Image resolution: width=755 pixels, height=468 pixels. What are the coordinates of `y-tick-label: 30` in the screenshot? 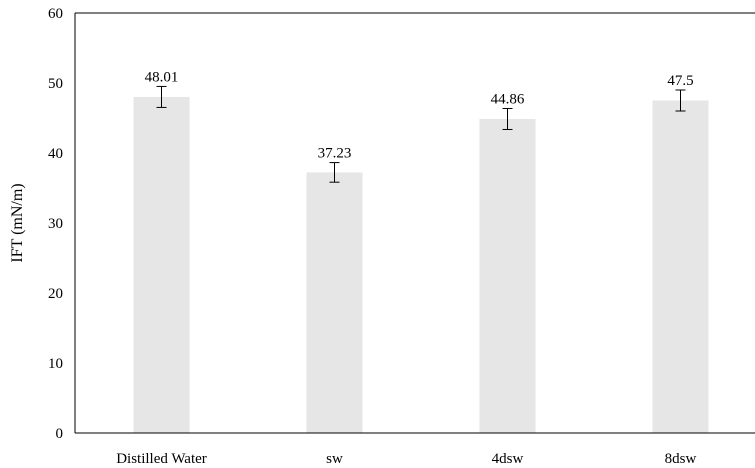 It's located at (55, 224).